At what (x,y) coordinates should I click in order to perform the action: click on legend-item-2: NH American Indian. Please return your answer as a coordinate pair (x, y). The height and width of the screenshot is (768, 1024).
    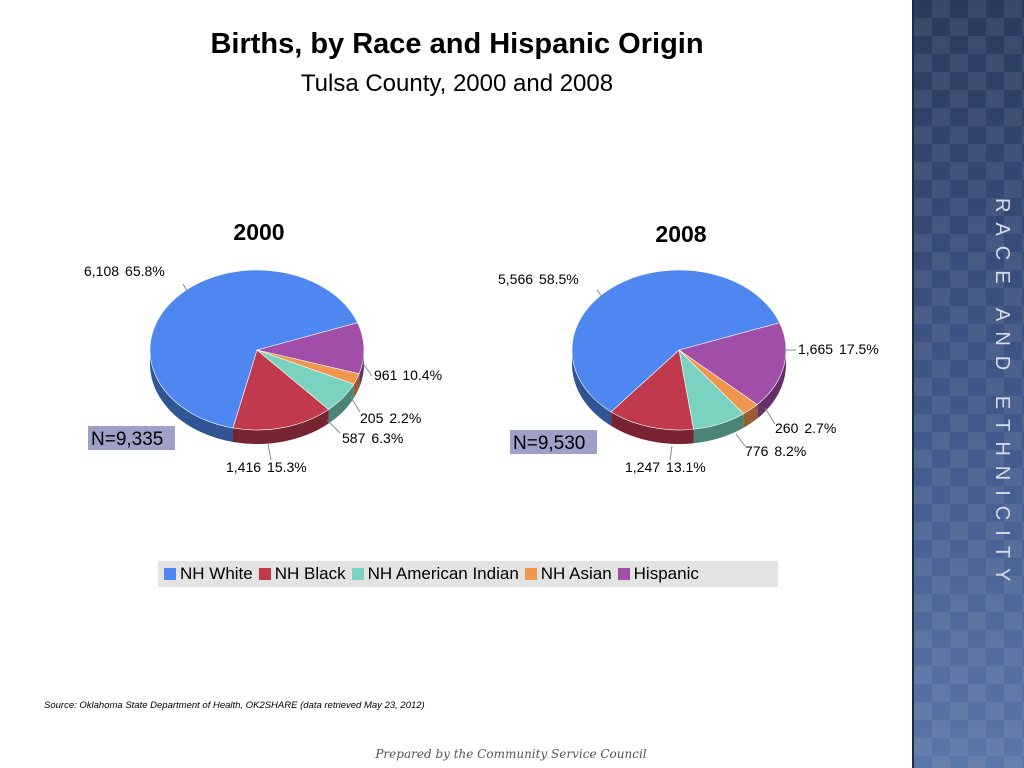
    Looking at the image, I should click on (435, 574).